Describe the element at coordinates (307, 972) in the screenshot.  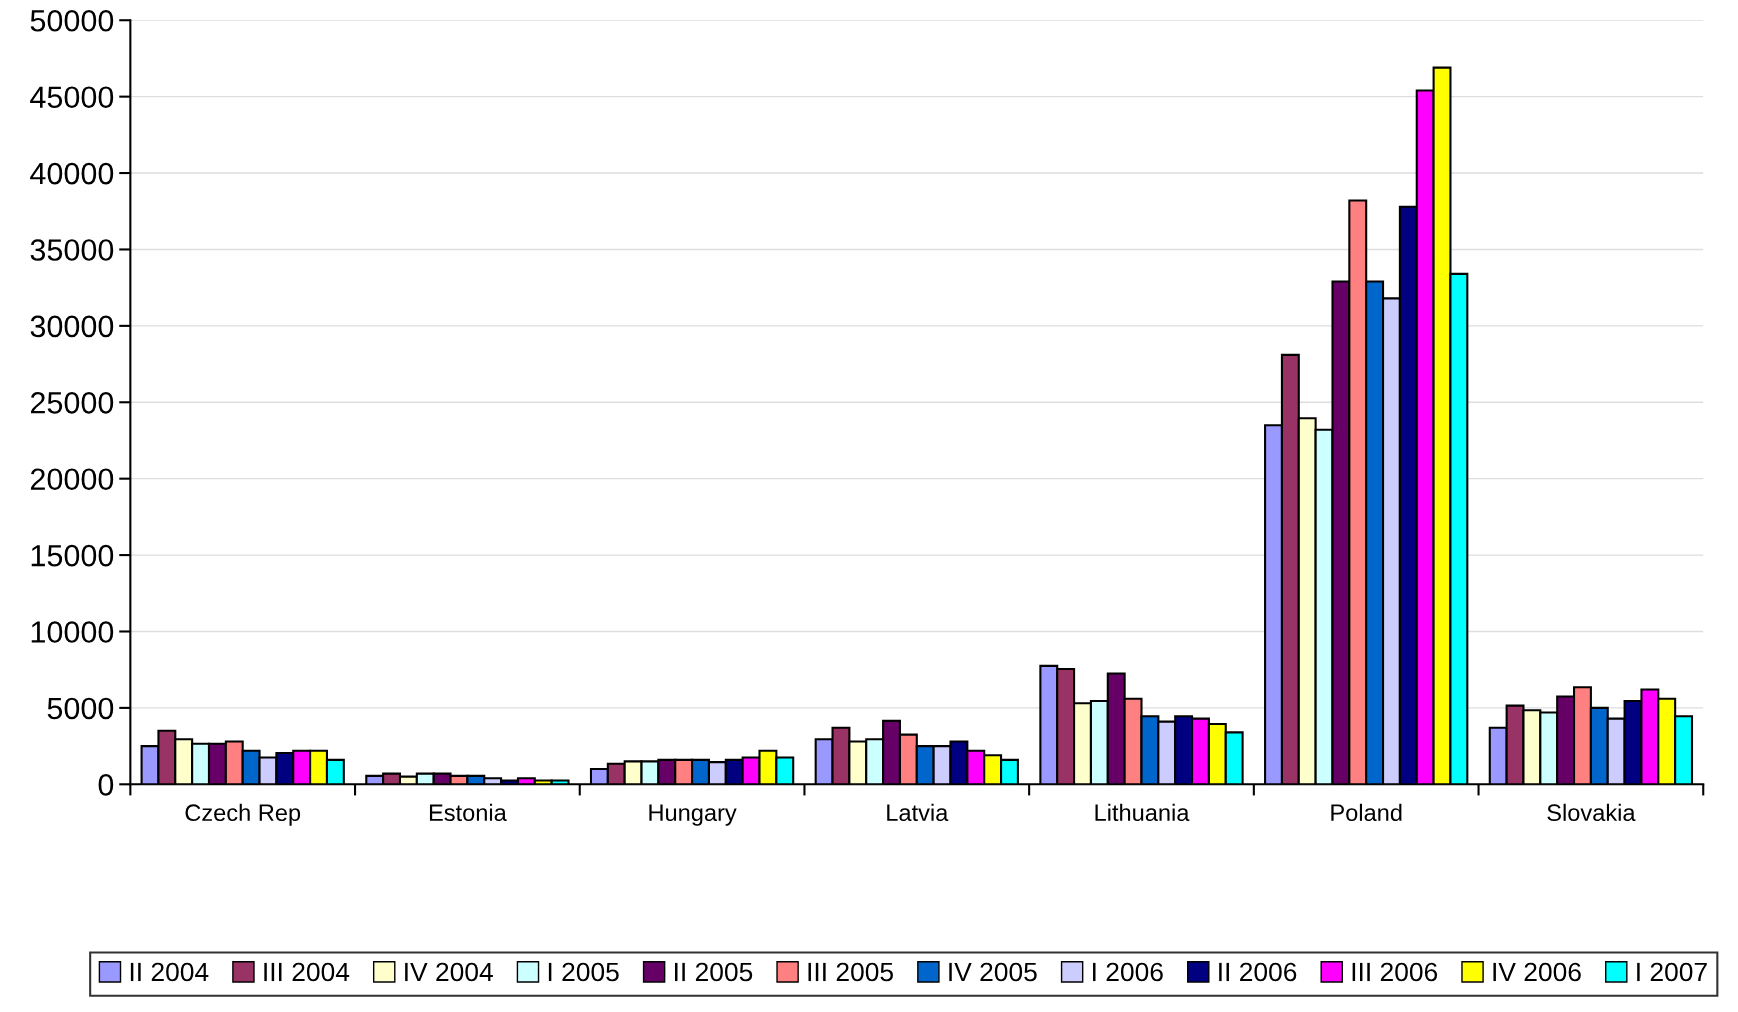
I see `legend-label: III 2004` at that location.